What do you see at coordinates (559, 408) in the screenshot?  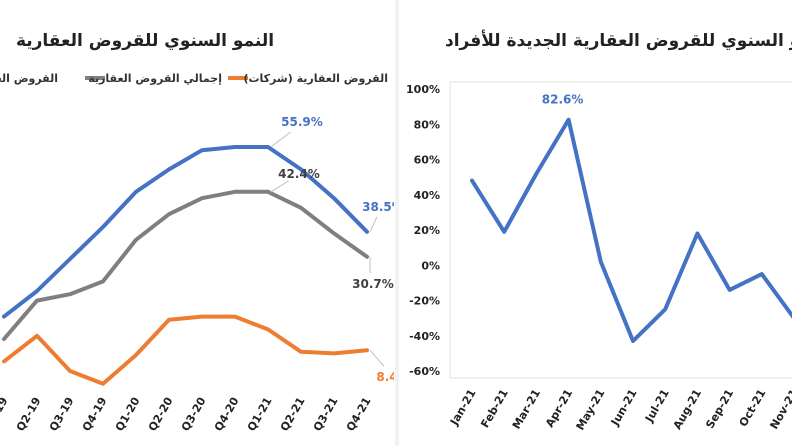 I see `right-x-tick-label: Apr-21` at bounding box center [559, 408].